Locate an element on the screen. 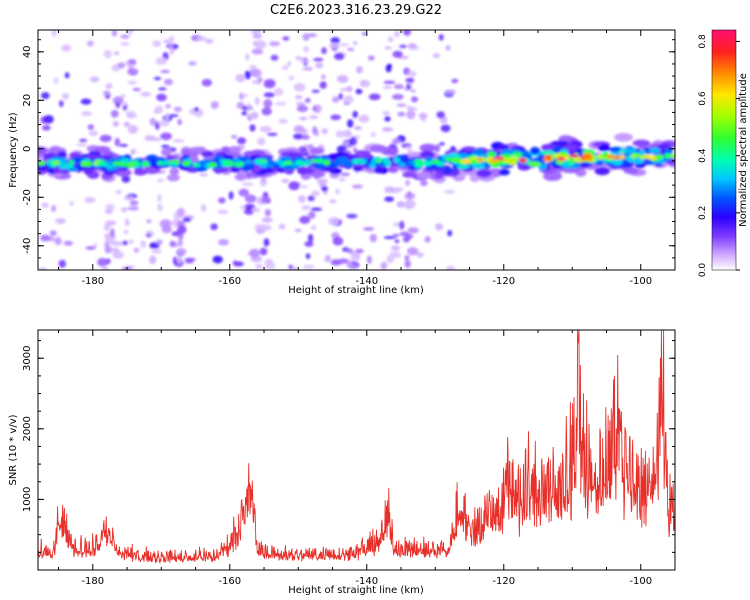 The width and height of the screenshot is (750, 600). spectrogram-ylabel: Frequency (Hz) is located at coordinates (13, 150).